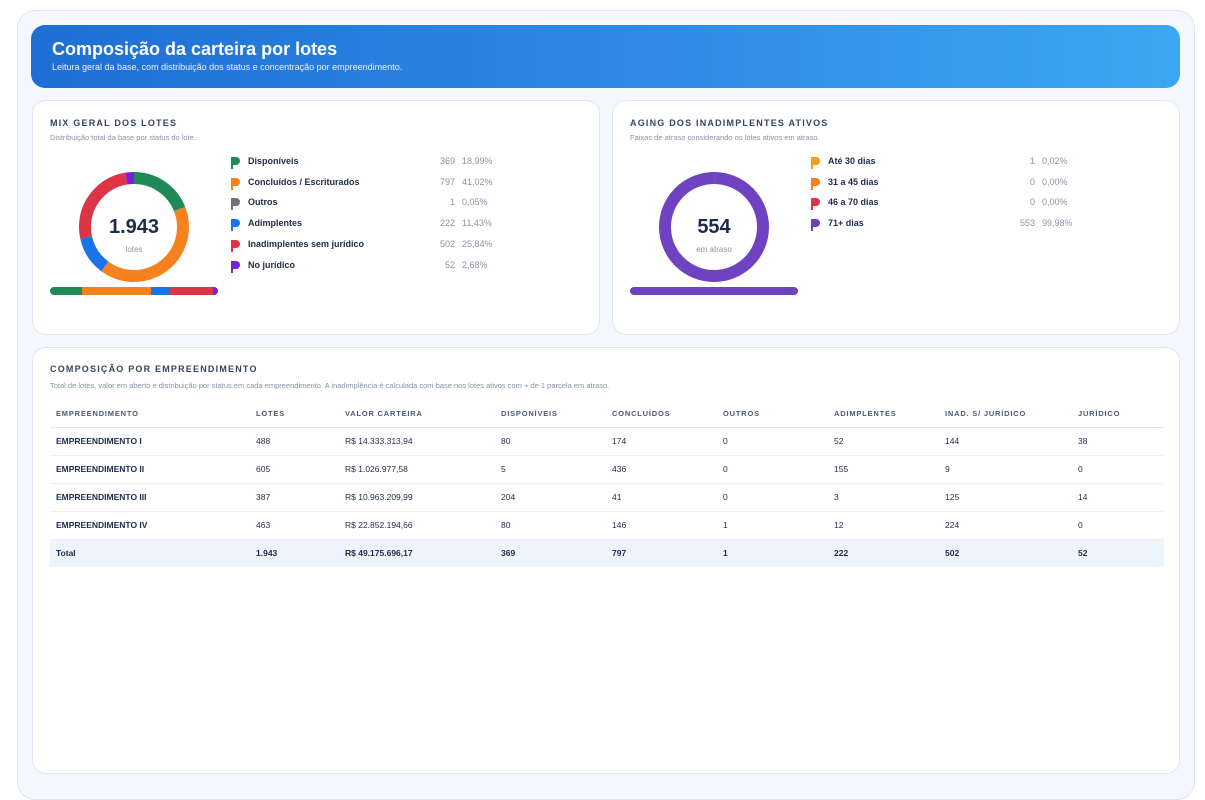 This screenshot has width=1205, height=800. I want to click on mix-stacked-bar, so click(134, 291).